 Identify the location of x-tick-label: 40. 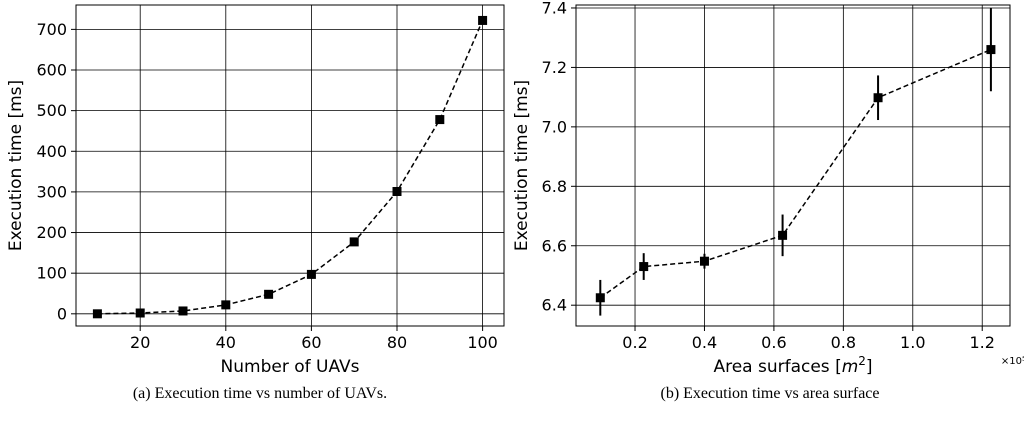
(226, 342).